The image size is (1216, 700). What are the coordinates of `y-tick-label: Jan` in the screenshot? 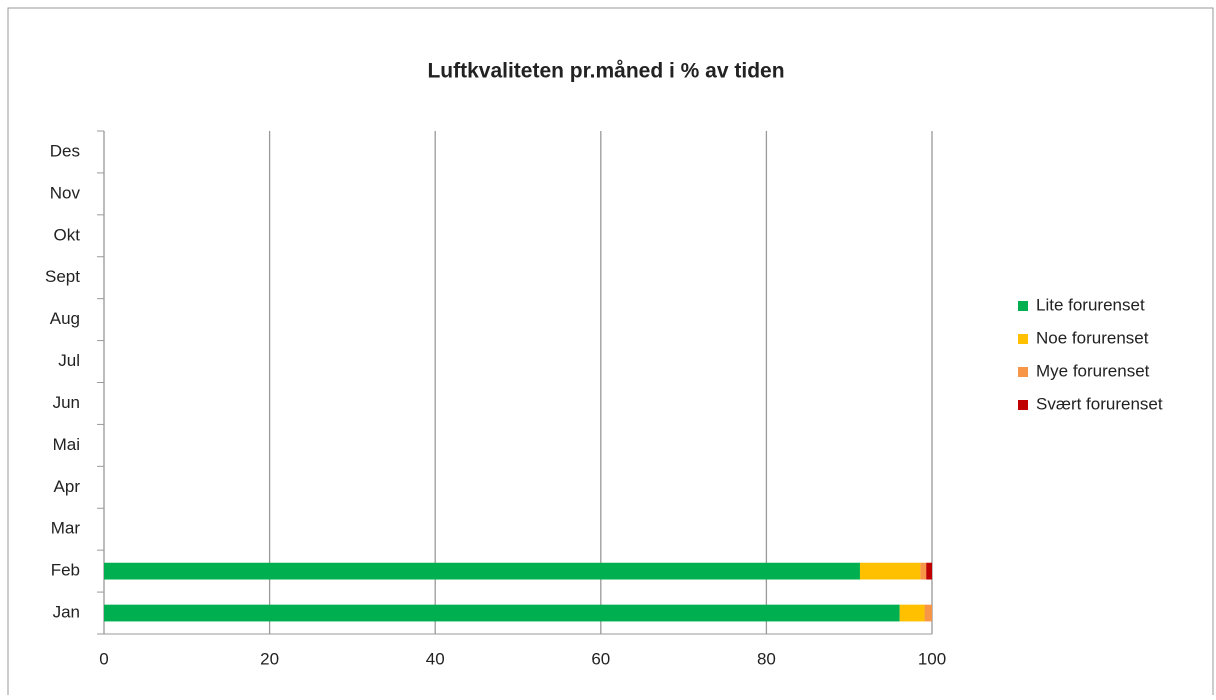 It's located at (66, 612).